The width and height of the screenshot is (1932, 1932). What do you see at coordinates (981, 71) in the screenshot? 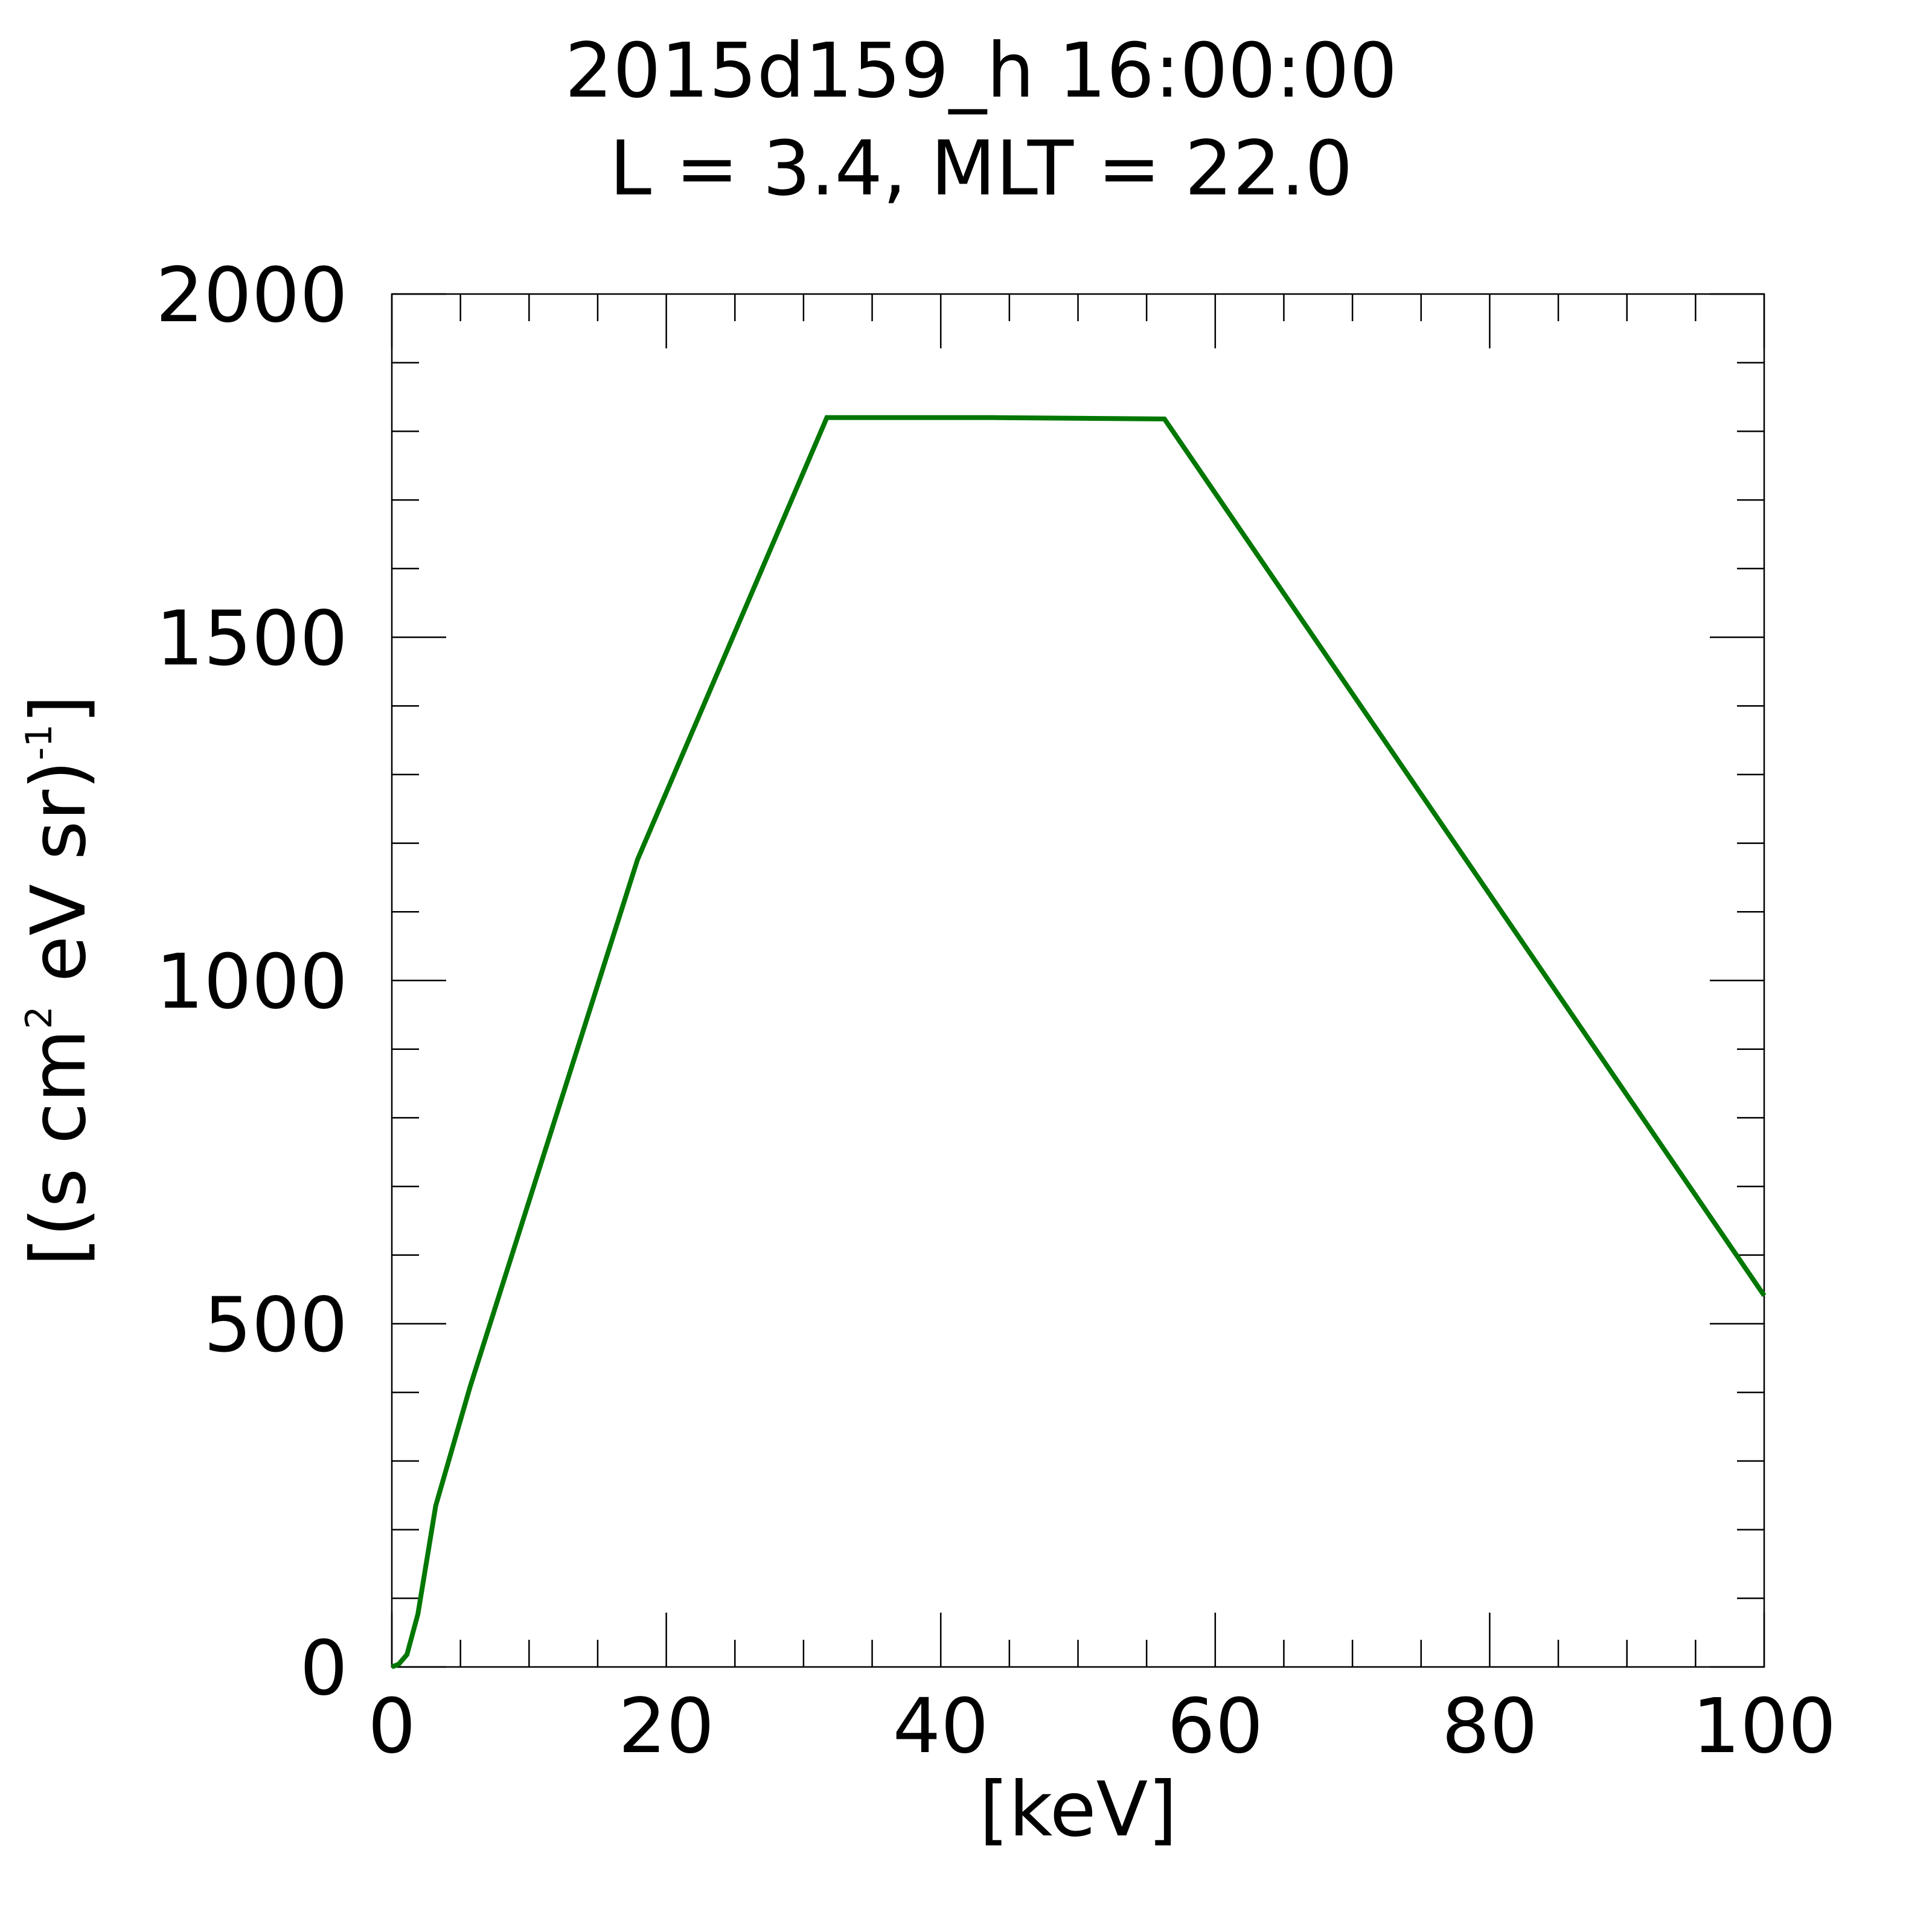
I see `chart-title: 2015d159_h 16:00:00` at bounding box center [981, 71].